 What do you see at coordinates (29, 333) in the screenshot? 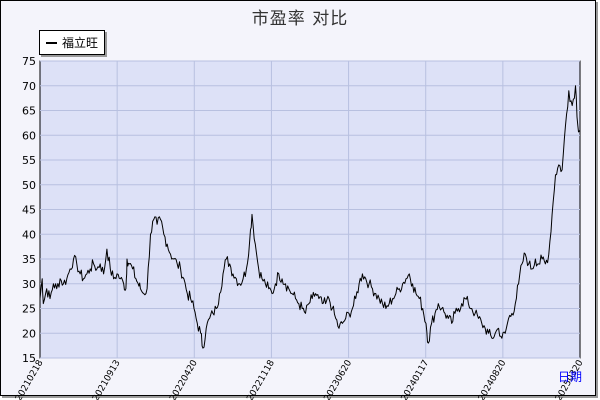
I see `y-tick-label: 20` at bounding box center [29, 333].